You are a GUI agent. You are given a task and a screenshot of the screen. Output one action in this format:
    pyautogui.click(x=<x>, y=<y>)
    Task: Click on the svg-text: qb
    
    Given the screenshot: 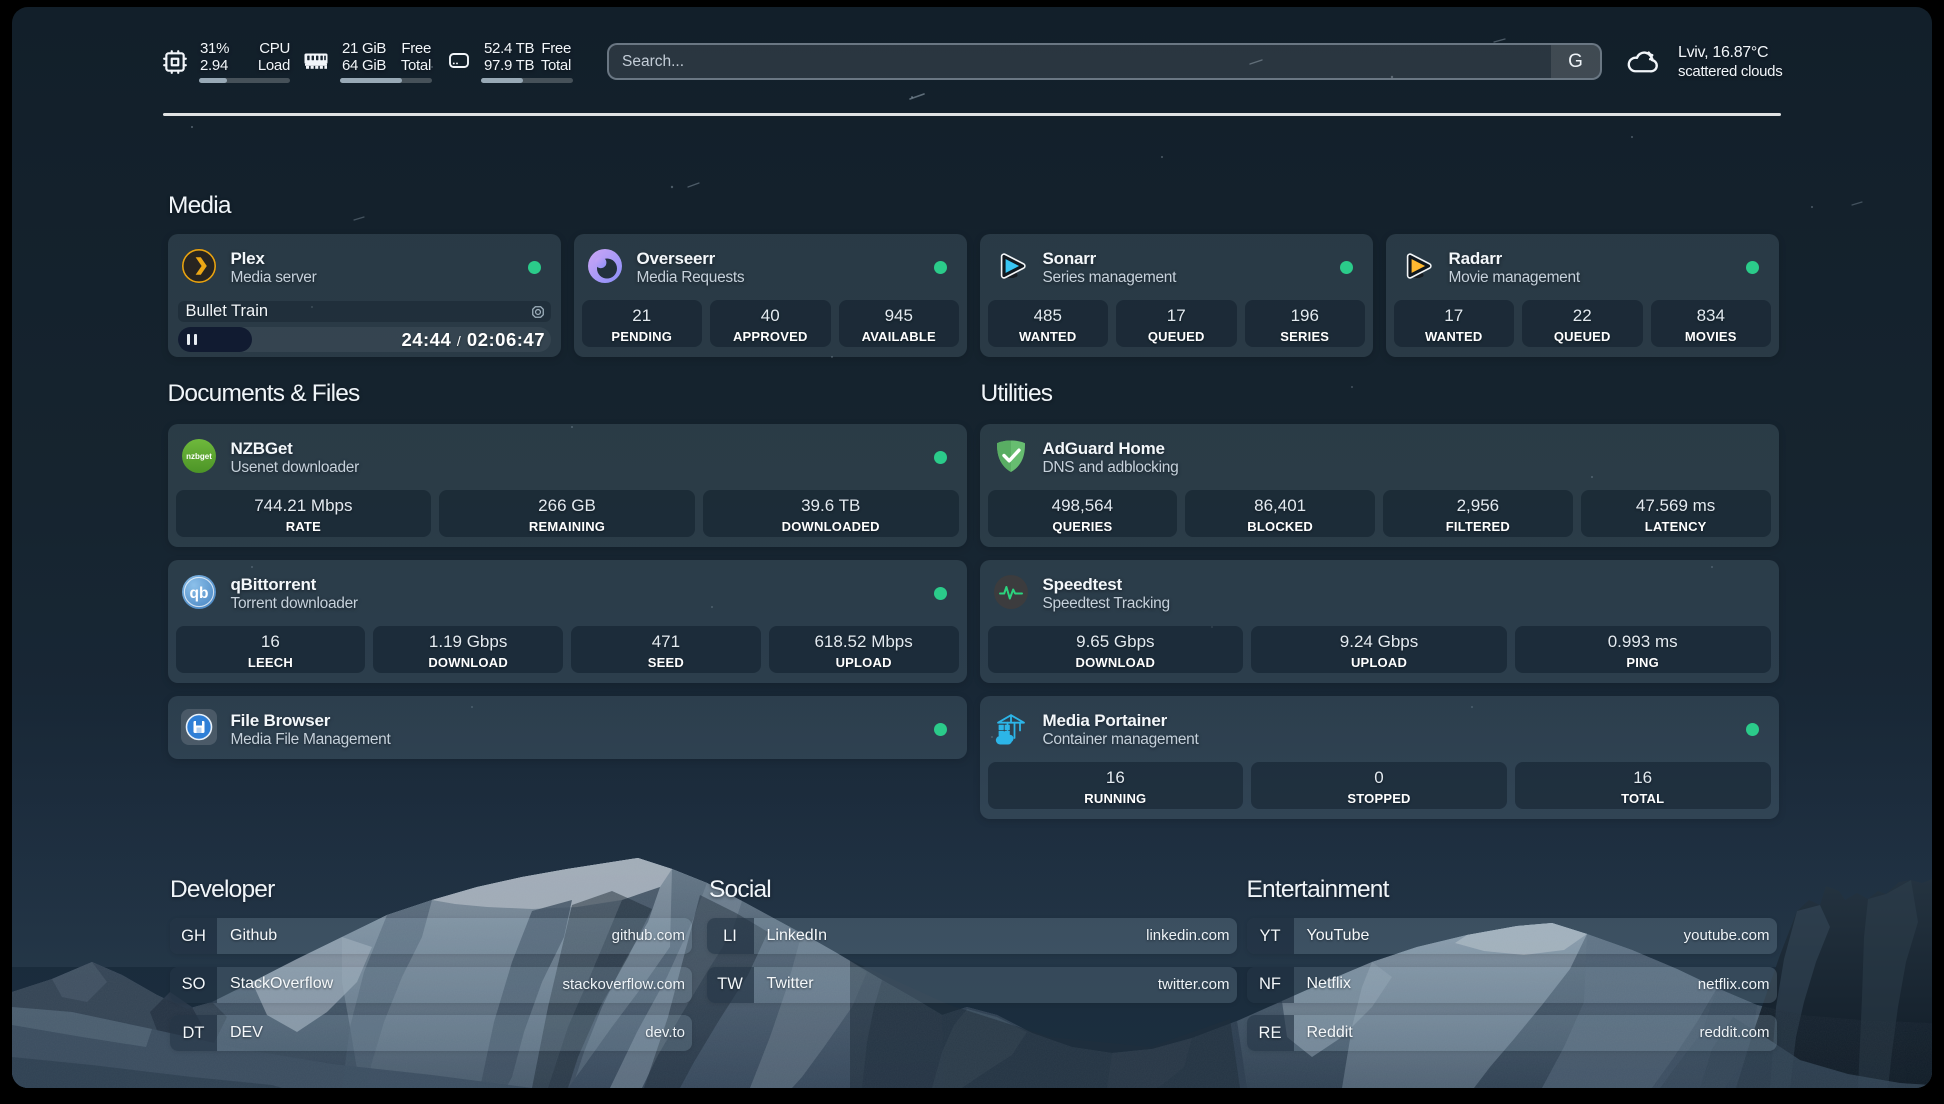 What is the action you would take?
    pyautogui.click(x=198, y=592)
    